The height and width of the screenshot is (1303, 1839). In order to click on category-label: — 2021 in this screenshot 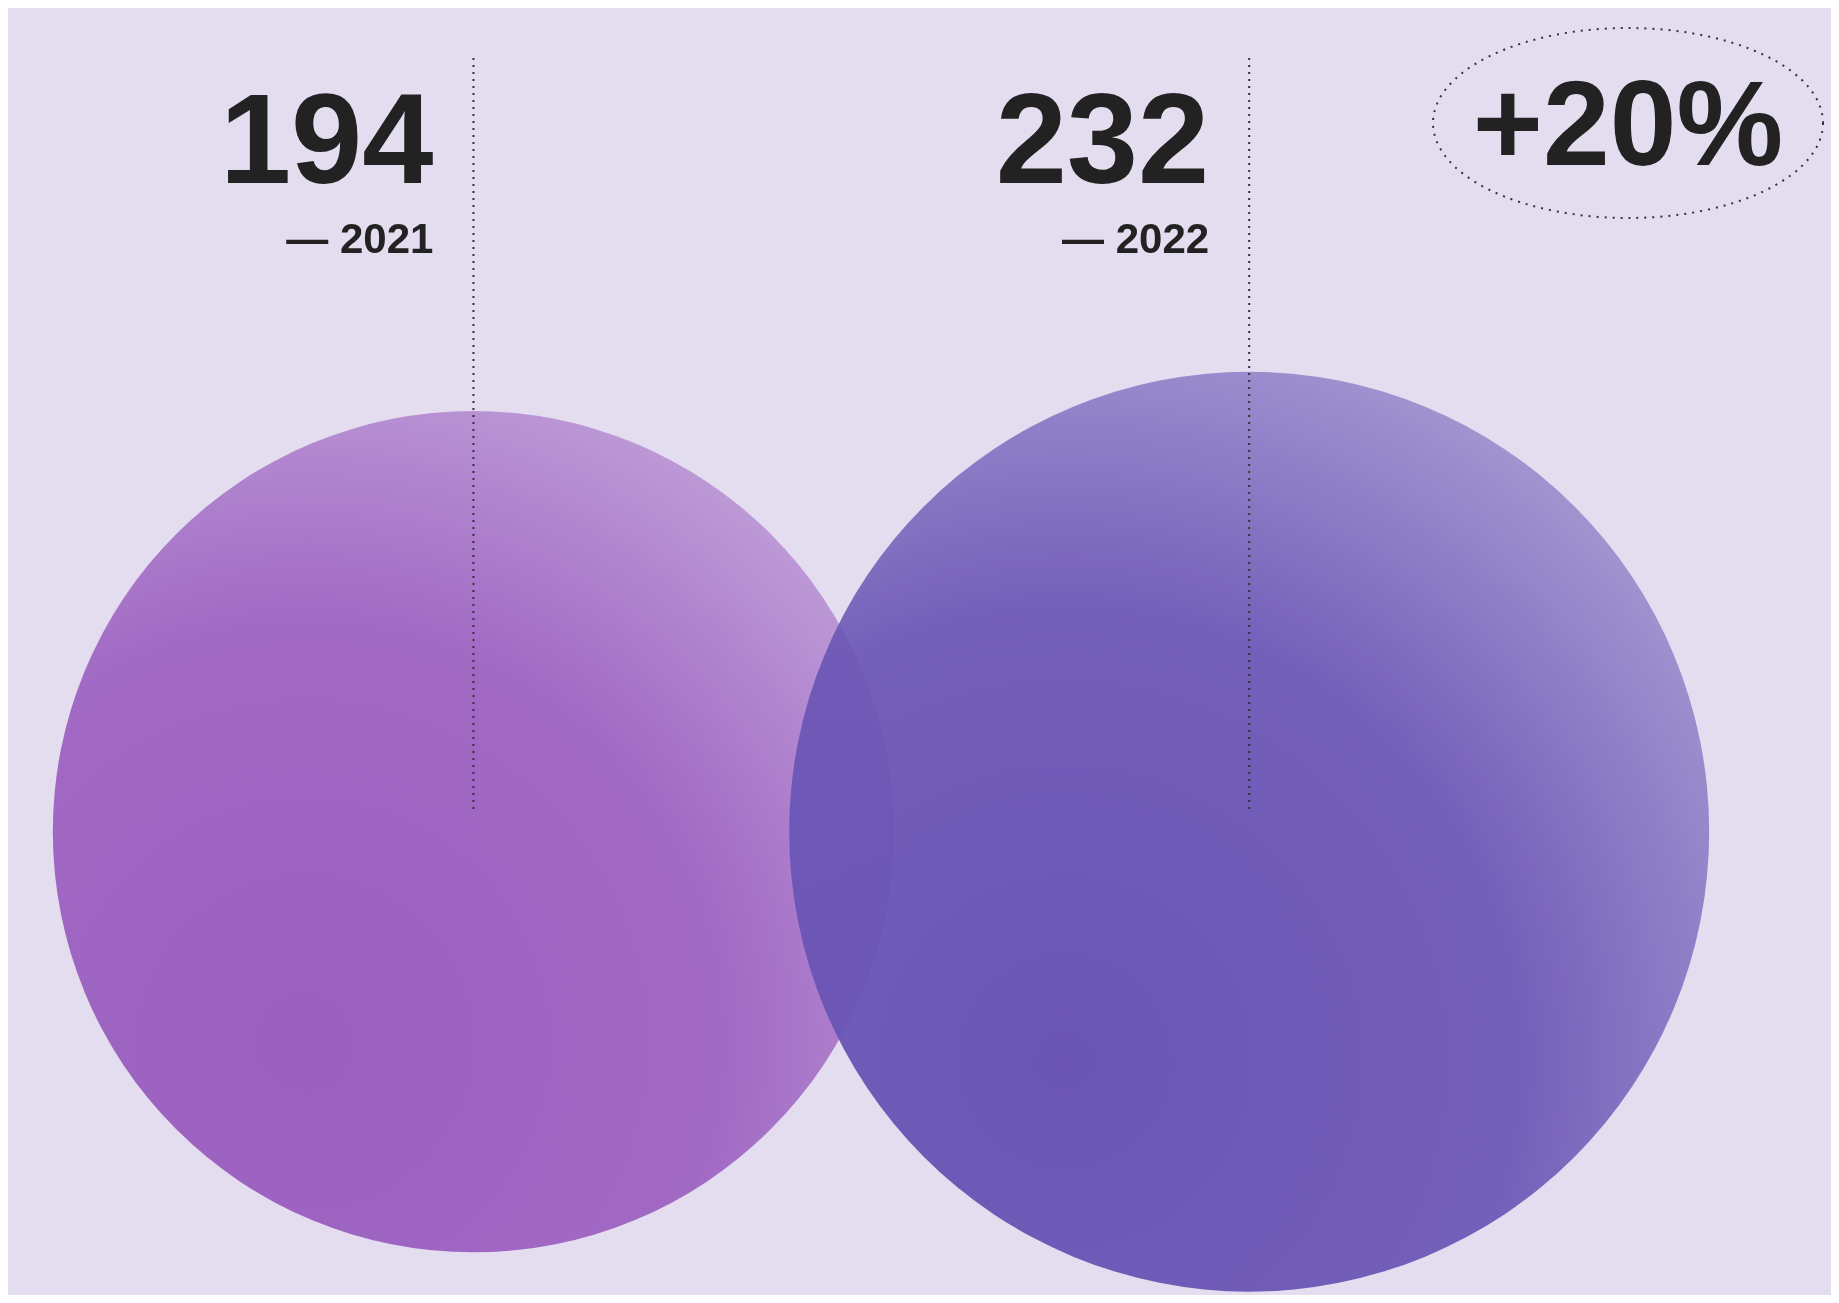, I will do `click(360, 238)`.